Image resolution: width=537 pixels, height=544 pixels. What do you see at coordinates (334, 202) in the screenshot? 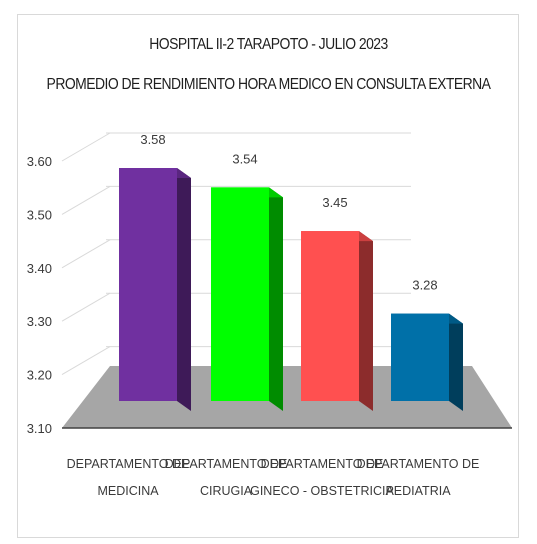
I see `data-label: 3.45` at bounding box center [334, 202].